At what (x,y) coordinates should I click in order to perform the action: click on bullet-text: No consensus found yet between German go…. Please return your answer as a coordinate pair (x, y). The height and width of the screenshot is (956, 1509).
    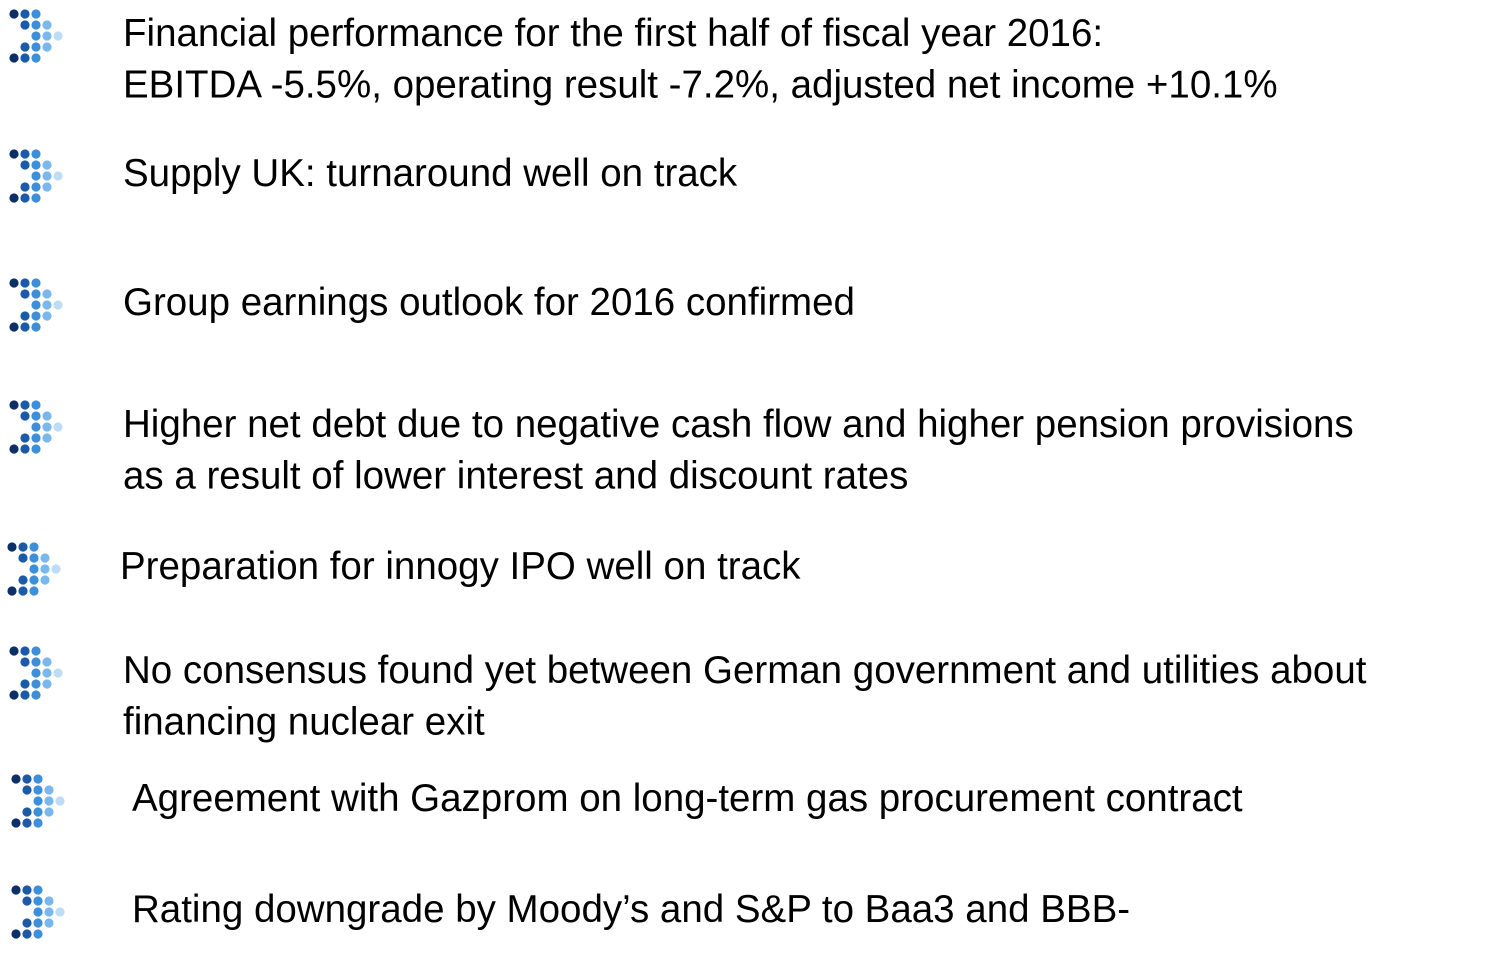
    Looking at the image, I should click on (745, 670).